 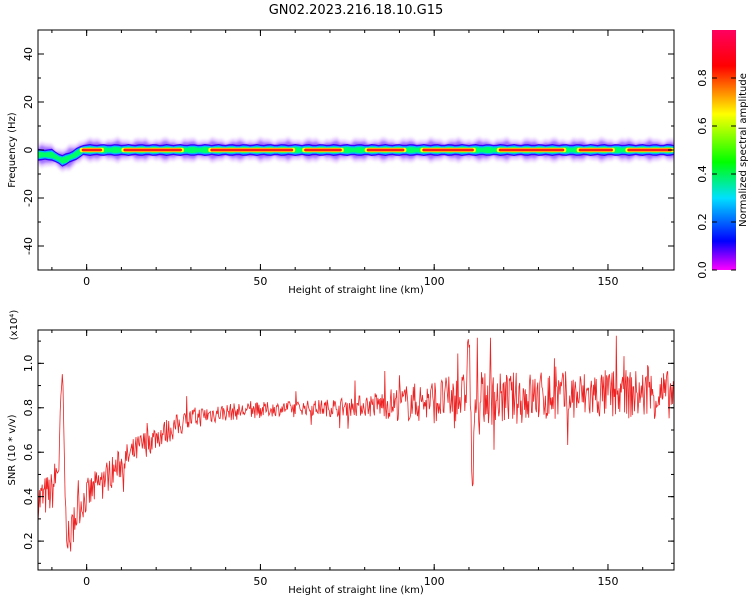 What do you see at coordinates (12, 150) in the screenshot?
I see `spectrogram-y-axis-label: Frequency (Hz)` at bounding box center [12, 150].